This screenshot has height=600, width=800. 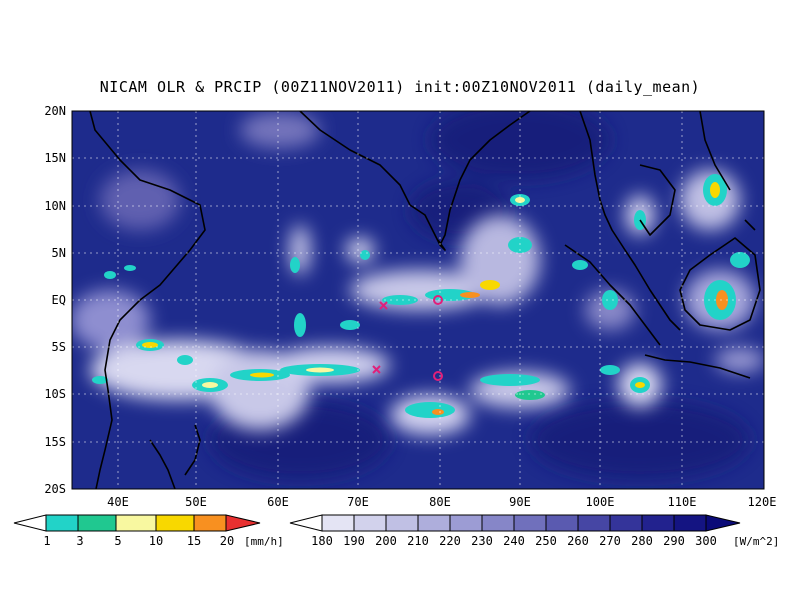 I want to click on olr-label: 180, so click(x=322, y=541).